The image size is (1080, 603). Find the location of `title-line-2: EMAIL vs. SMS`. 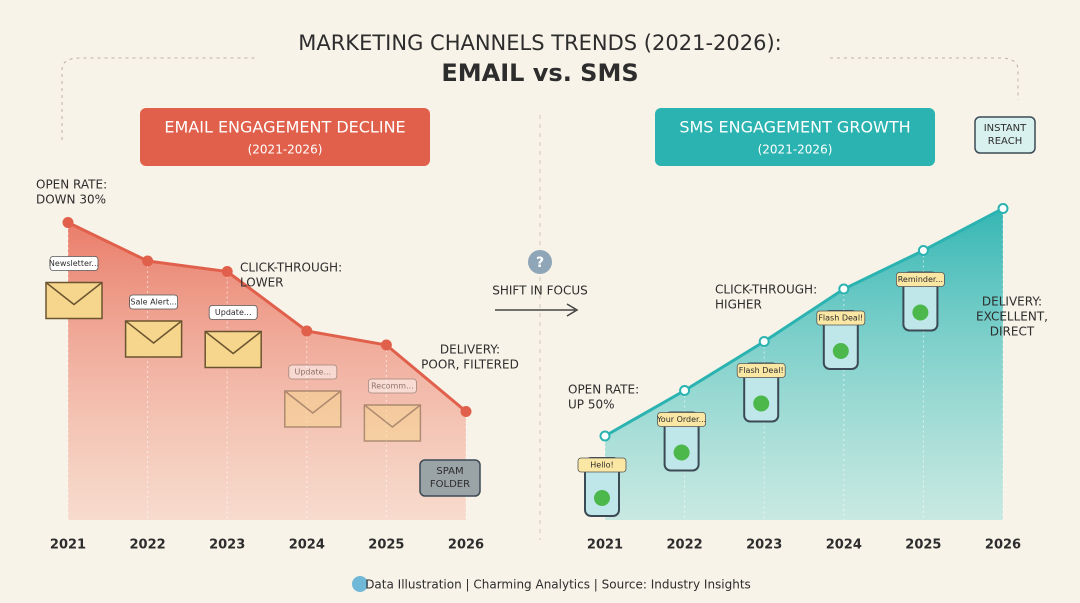

title-line-2: EMAIL vs. SMS is located at coordinates (539, 73).